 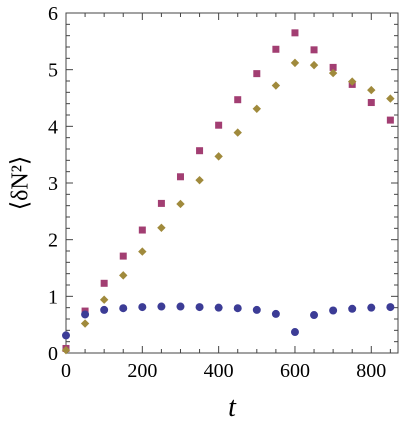 I want to click on y-tick-label: 0, so click(x=53, y=354).